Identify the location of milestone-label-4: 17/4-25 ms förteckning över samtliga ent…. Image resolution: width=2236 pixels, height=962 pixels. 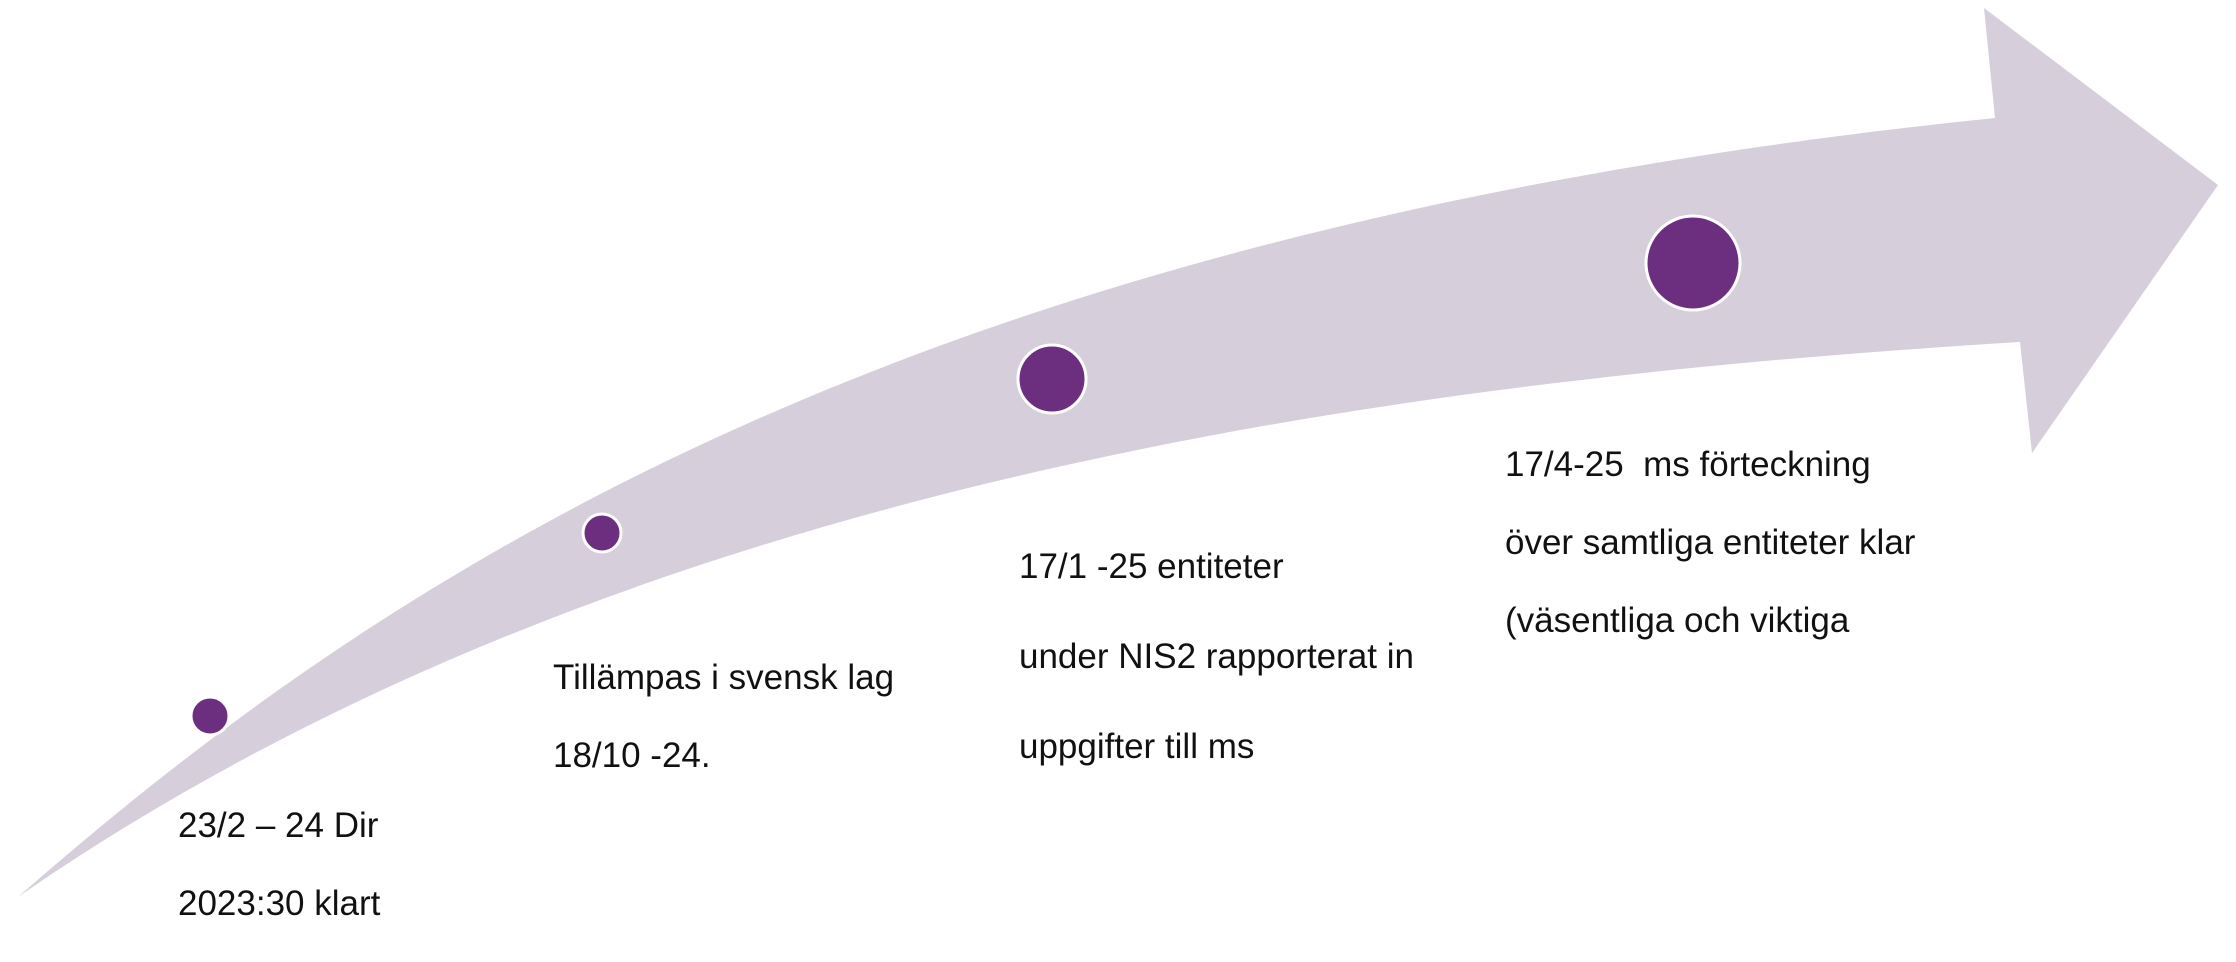
(1710, 542).